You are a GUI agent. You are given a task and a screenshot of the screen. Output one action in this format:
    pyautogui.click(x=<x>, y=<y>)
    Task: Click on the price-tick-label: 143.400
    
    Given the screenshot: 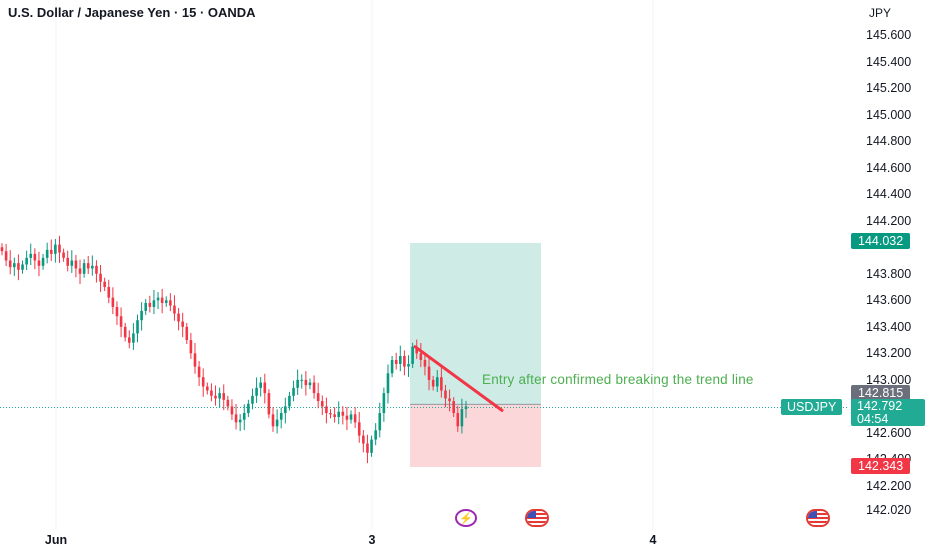 What is the action you would take?
    pyautogui.click(x=889, y=326)
    